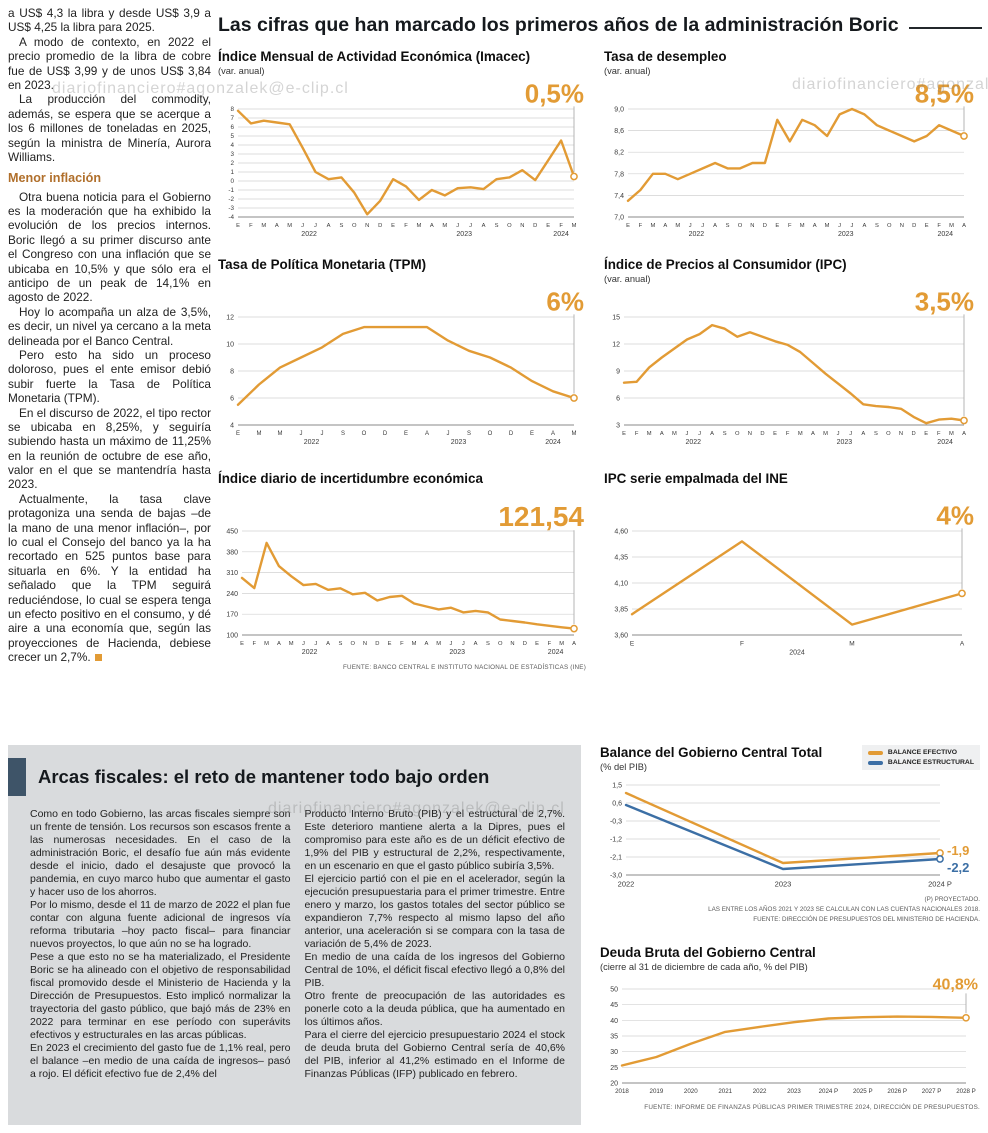 Image resolution: width=988 pixels, height=1133 pixels. Describe the element at coordinates (621, 609) in the screenshot. I see `y-tick-label: 3,85` at that location.